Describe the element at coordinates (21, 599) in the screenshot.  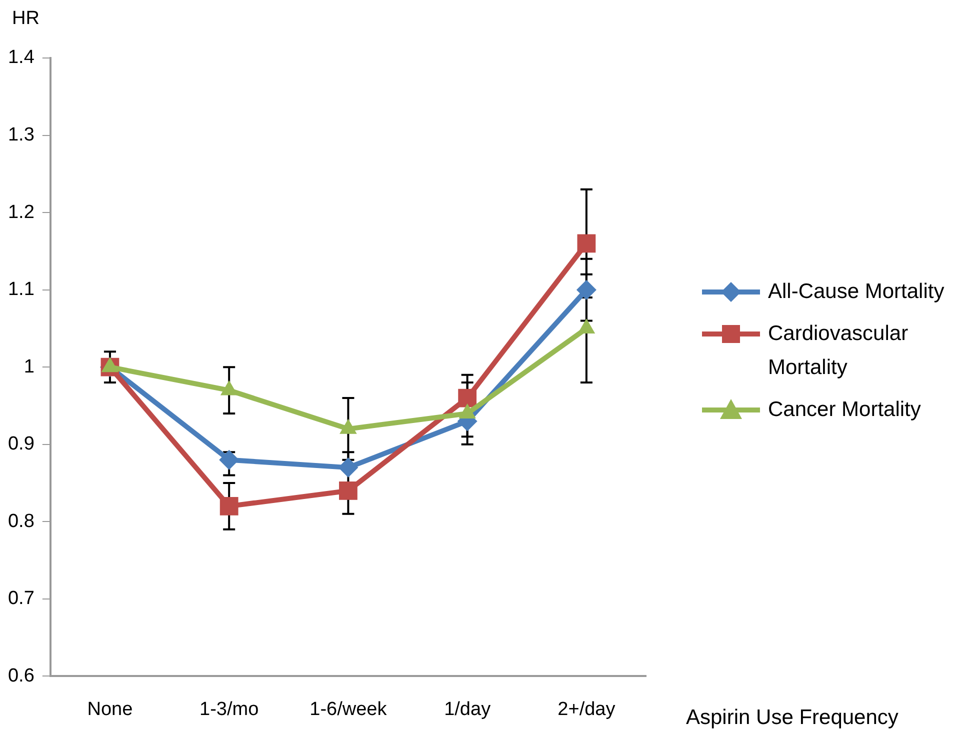
I see `y-tick-label: 0.7` at that location.